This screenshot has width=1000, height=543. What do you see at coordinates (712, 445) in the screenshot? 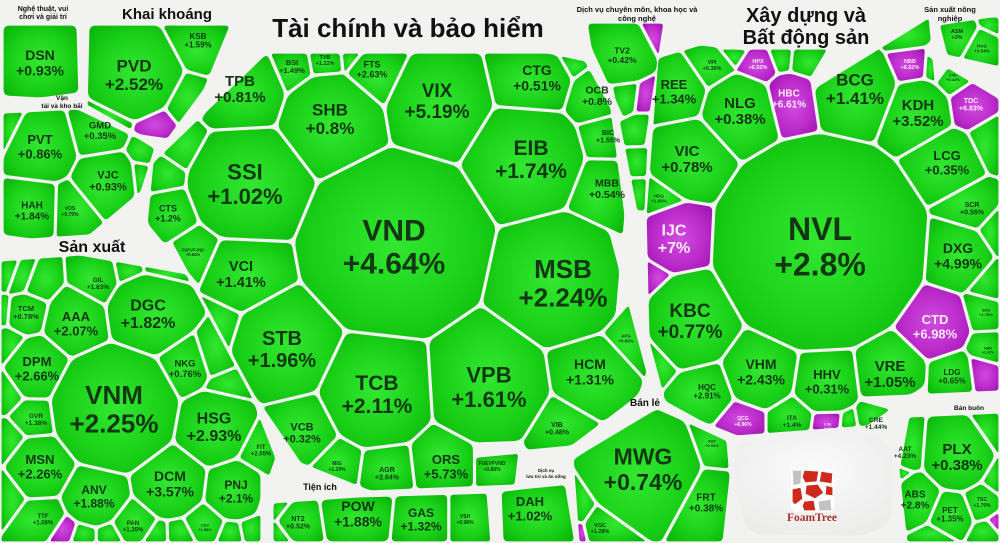
I see `svg-text: +0.93%` at bounding box center [712, 445].